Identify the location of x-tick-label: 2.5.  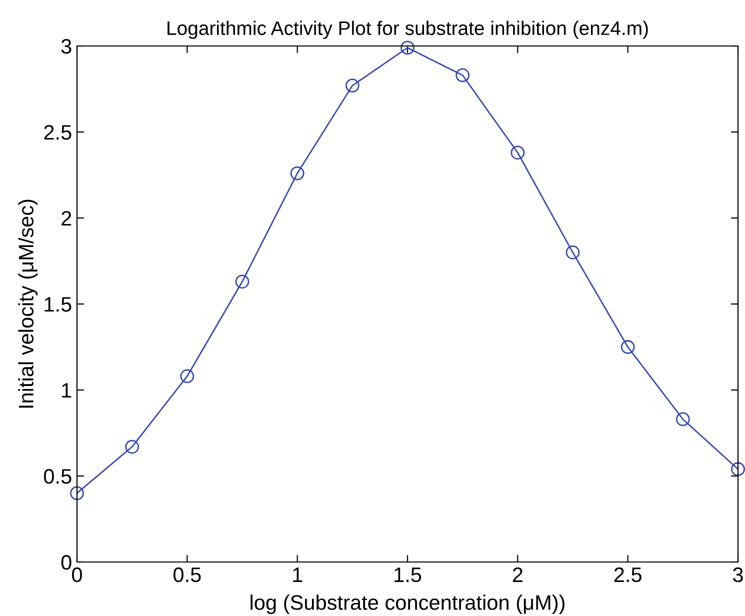
(628, 574).